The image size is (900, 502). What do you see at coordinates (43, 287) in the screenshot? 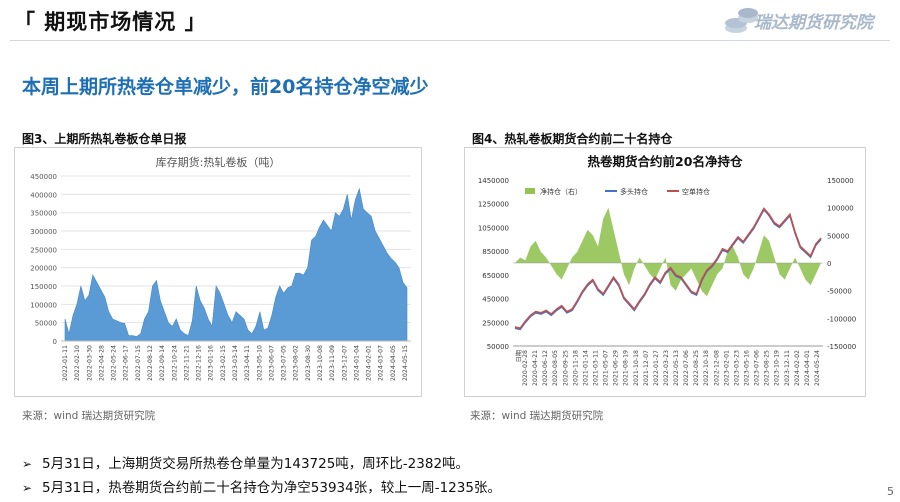
I see `y-tick-label: 150000` at bounding box center [43, 287].